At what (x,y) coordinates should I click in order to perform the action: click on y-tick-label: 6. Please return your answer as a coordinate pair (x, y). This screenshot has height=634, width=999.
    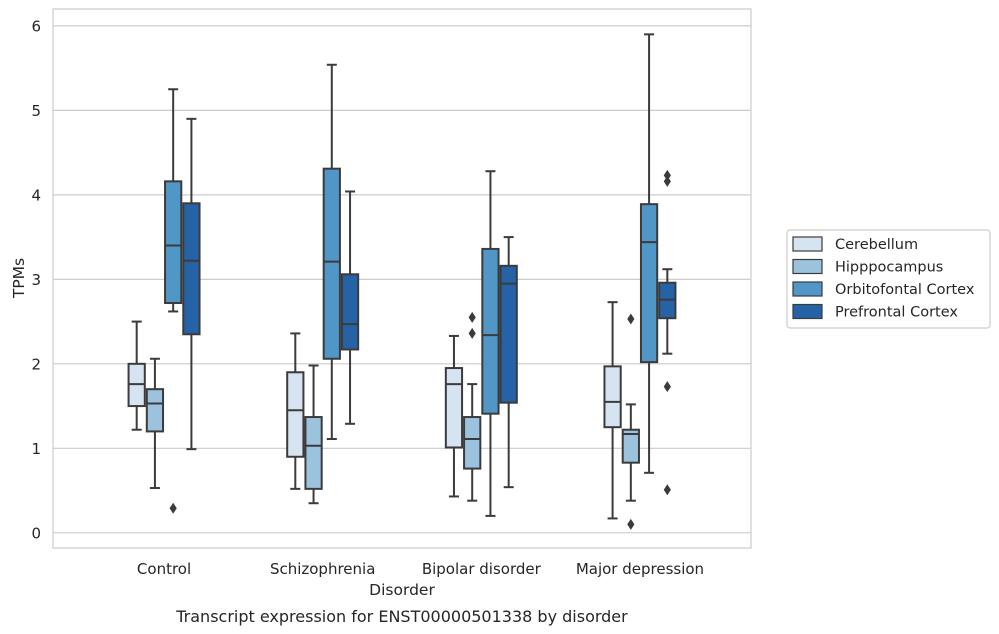
    Looking at the image, I should click on (36, 26).